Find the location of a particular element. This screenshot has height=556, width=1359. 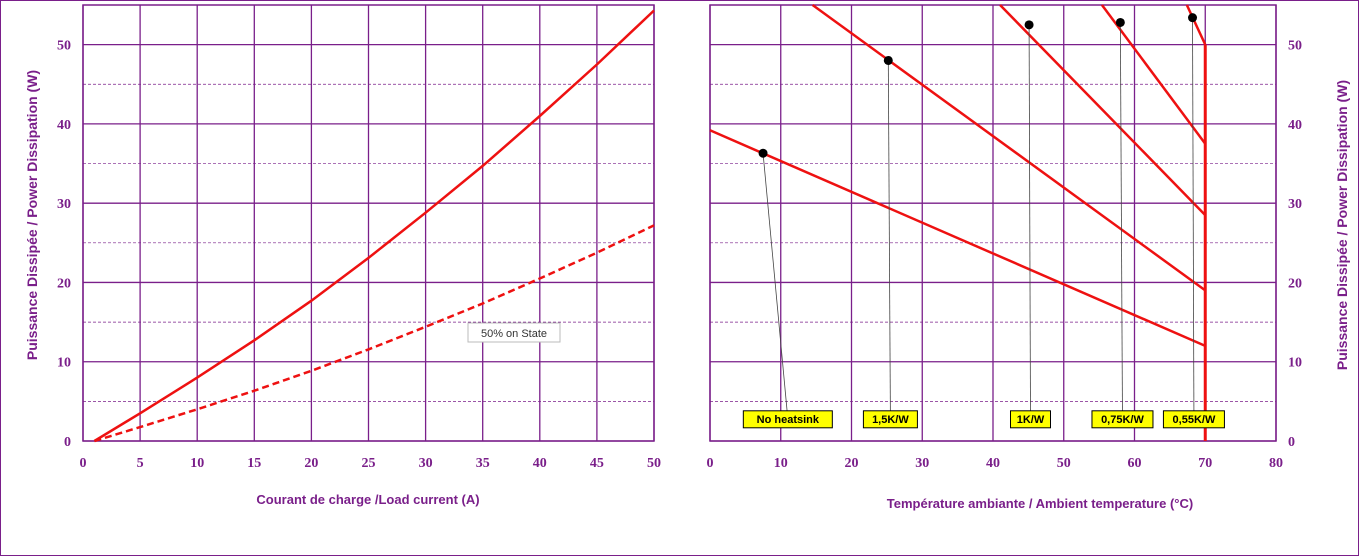

heatsink-tag-1-5k-w is located at coordinates (890, 419).